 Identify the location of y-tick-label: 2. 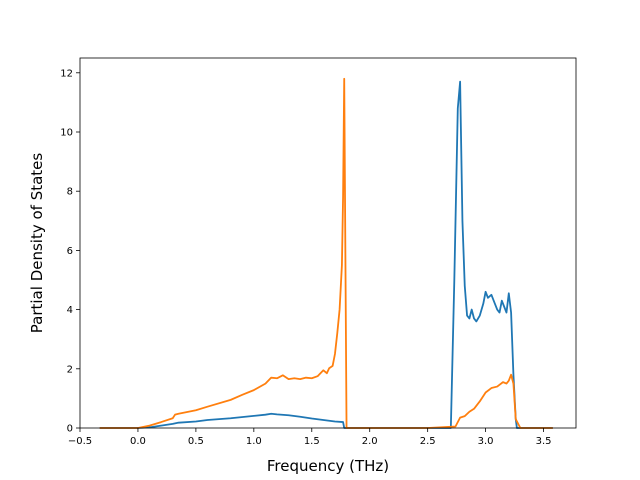
(70, 369).